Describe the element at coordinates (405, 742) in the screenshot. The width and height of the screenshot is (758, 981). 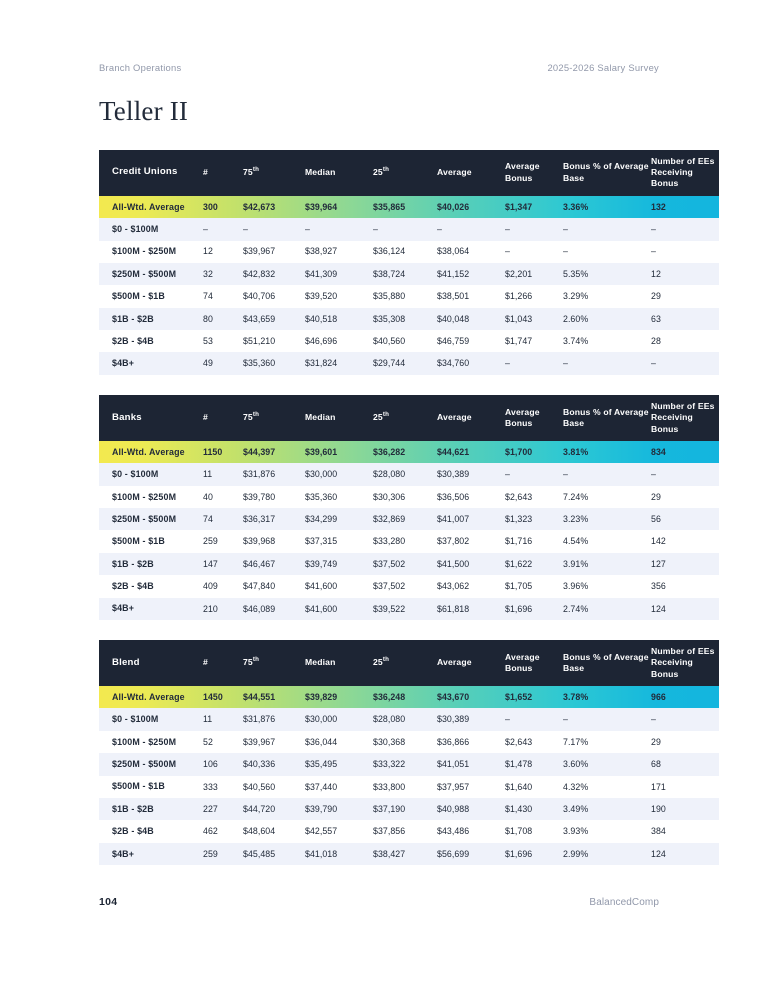
I see `cell-25th: $30,368` at that location.